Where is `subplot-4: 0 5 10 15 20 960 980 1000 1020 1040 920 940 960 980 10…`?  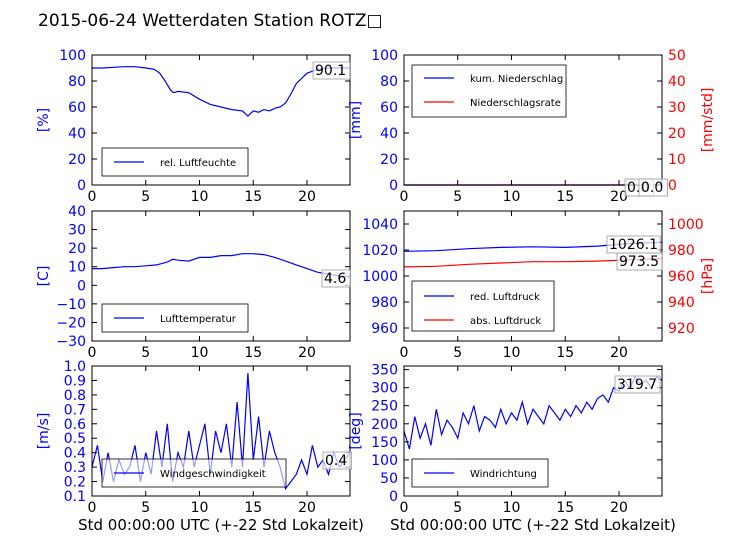 subplot-4: 0 5 10 15 20 960 980 1000 1020 1040 920 940 960 980 10… is located at coordinates (539, 285).